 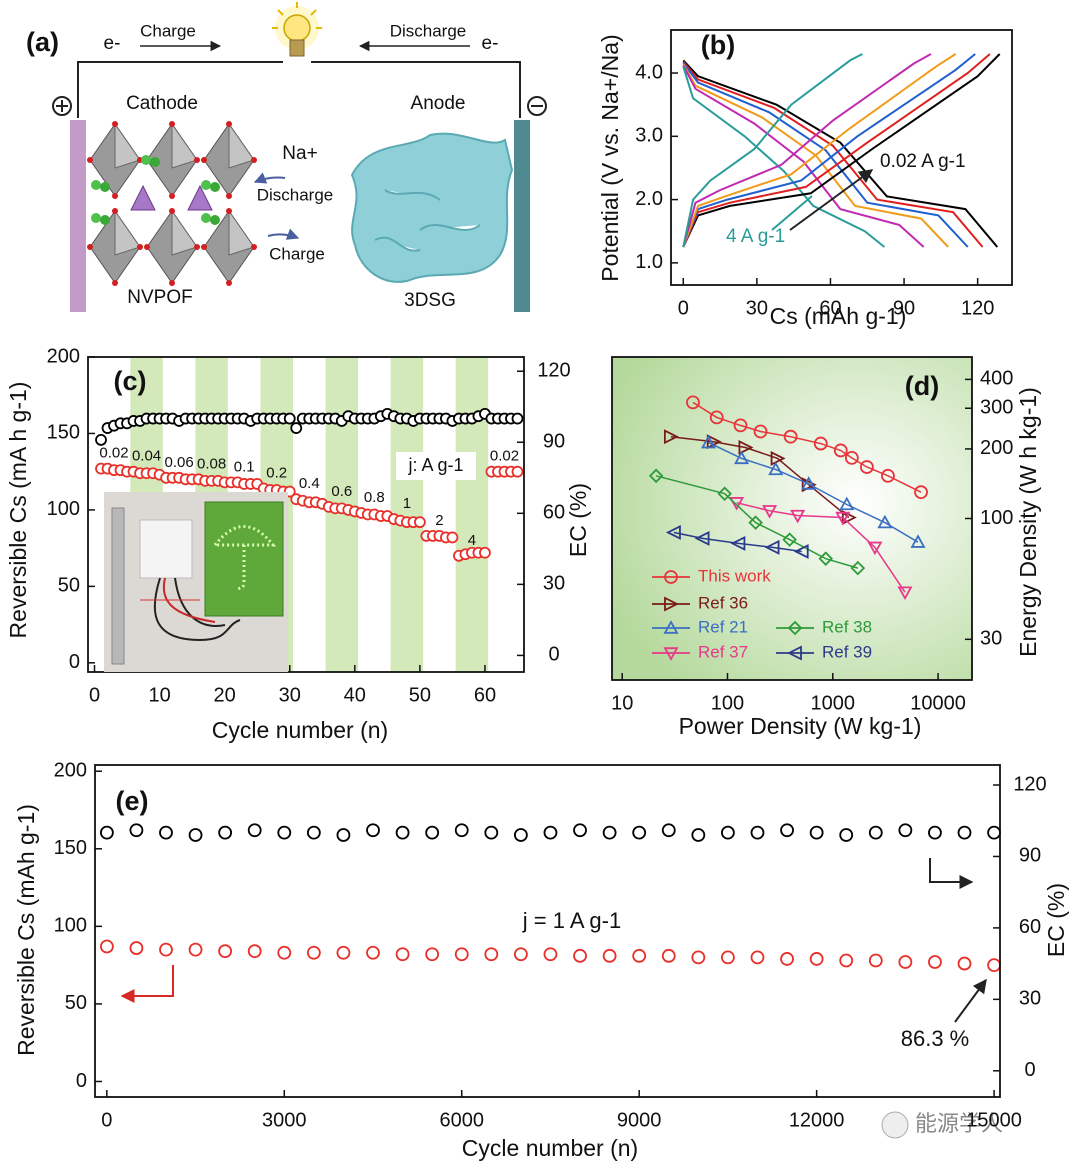 What do you see at coordinates (942, 1125) in the screenshot?
I see `watermark: 能源学人` at bounding box center [942, 1125].